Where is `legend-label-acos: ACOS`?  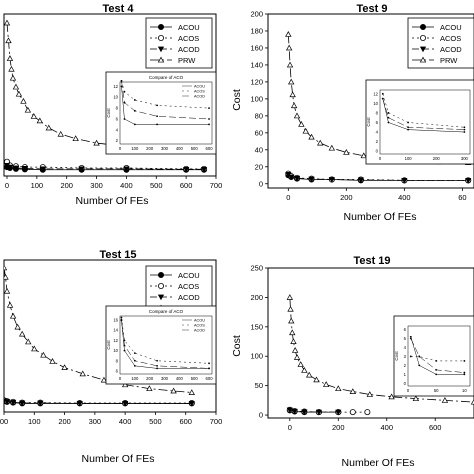
legend-label-acos: ACOS is located at coordinates (450, 38).